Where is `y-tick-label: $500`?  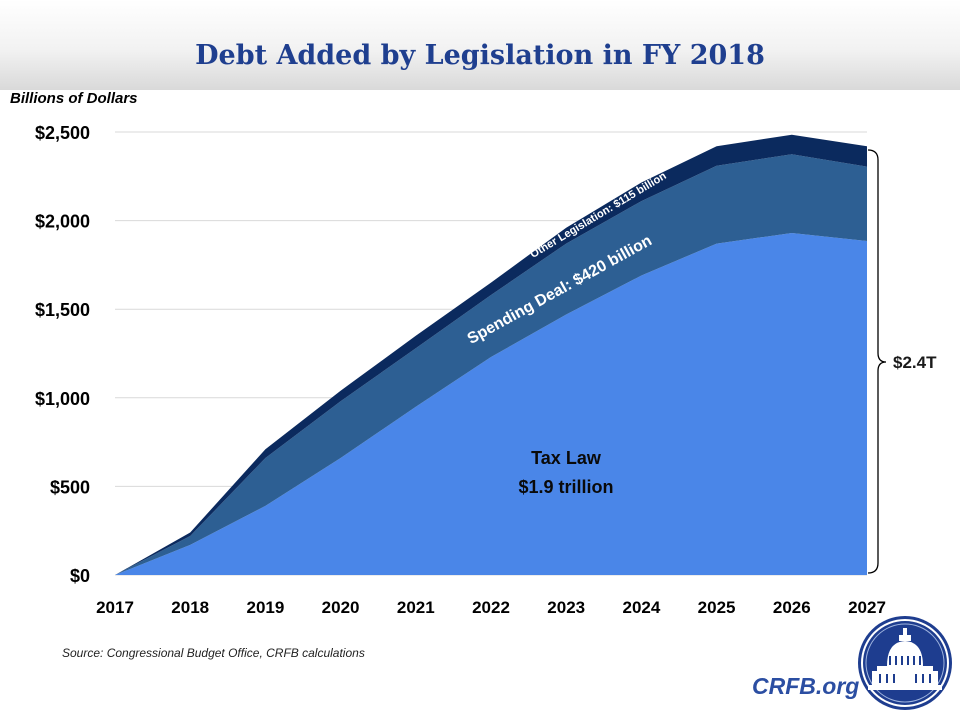 y-tick-label: $500 is located at coordinates (70, 487).